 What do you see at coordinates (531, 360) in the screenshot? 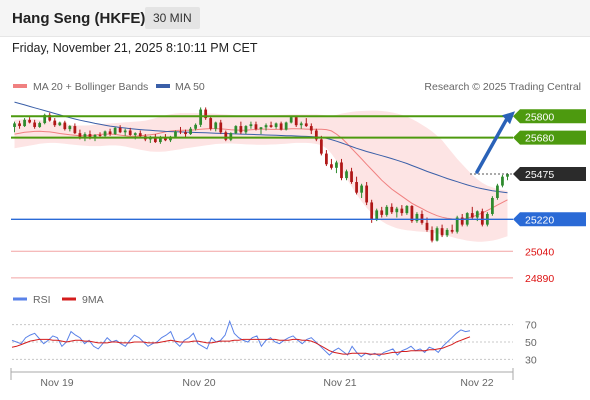
I see `rsi-tick-label: 30` at bounding box center [531, 360].